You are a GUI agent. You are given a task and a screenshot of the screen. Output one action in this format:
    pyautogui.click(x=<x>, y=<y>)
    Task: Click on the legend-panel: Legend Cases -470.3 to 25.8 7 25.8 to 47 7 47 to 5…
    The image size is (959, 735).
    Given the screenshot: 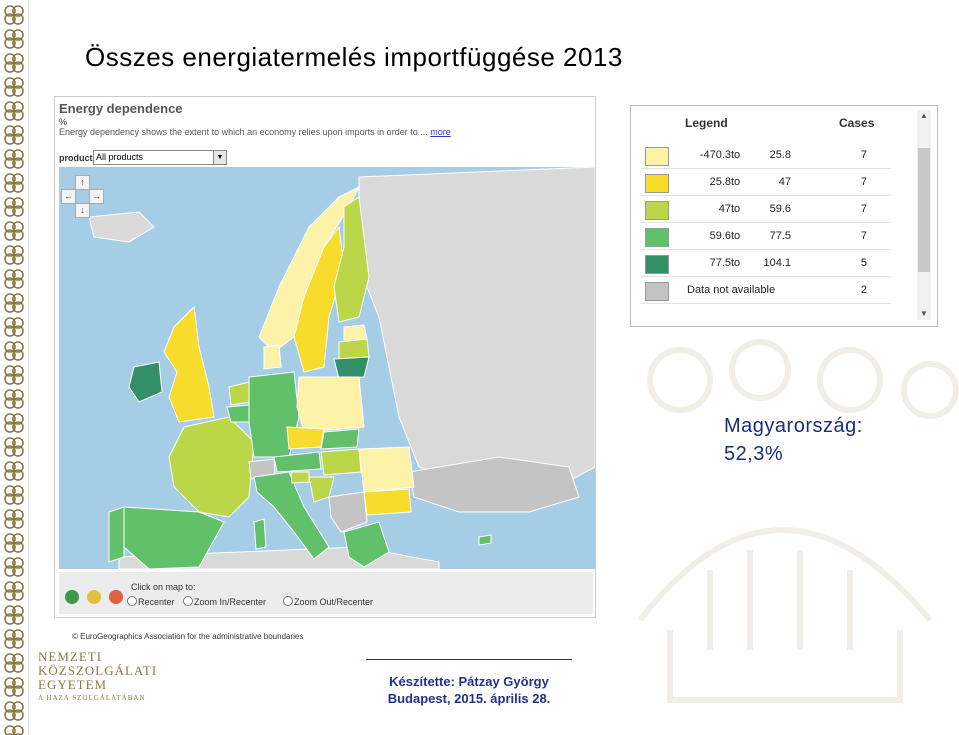 What is the action you would take?
    pyautogui.click(x=784, y=216)
    